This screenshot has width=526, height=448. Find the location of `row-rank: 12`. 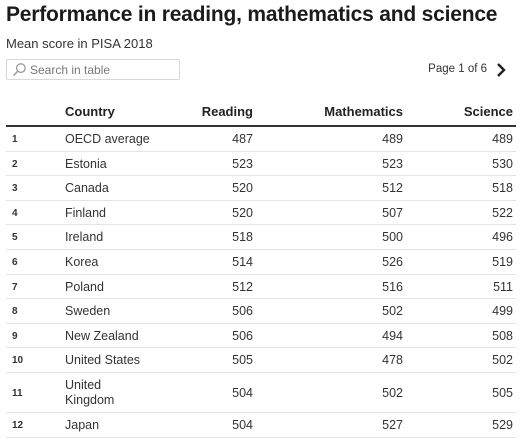

row-rank: 12 is located at coordinates (18, 425).